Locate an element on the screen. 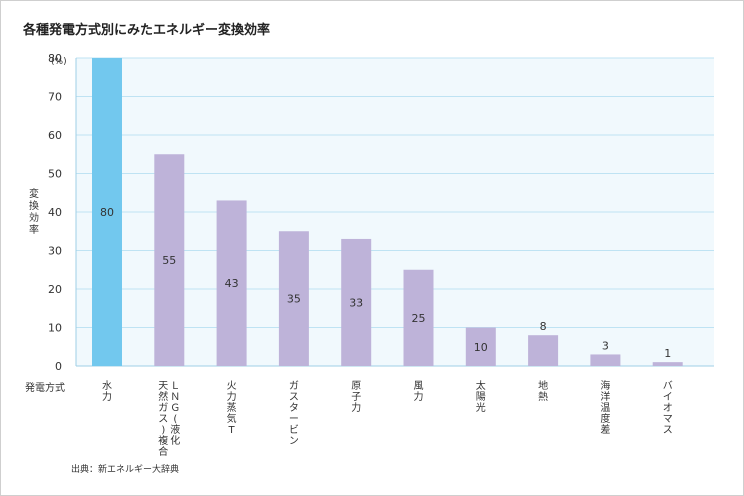  value-label: 43 is located at coordinates (232, 283).